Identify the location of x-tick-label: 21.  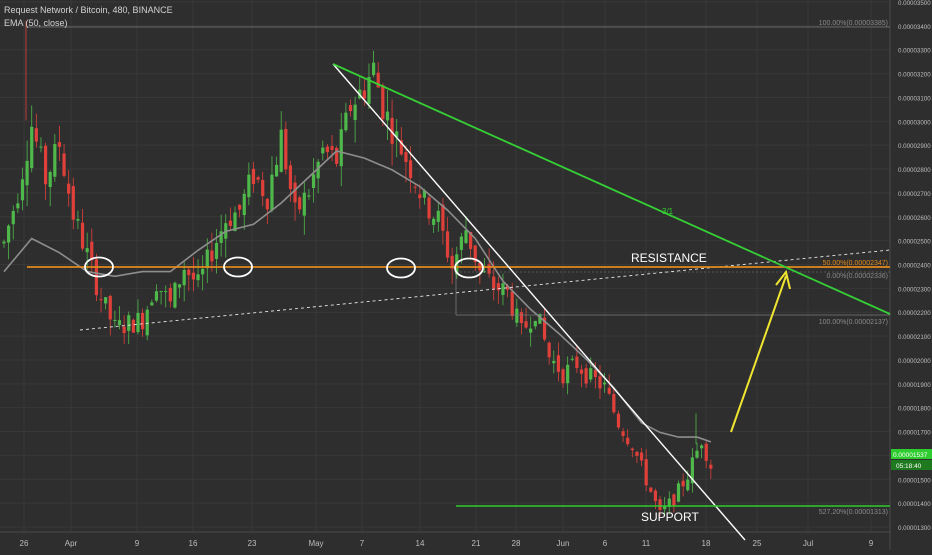
(476, 543).